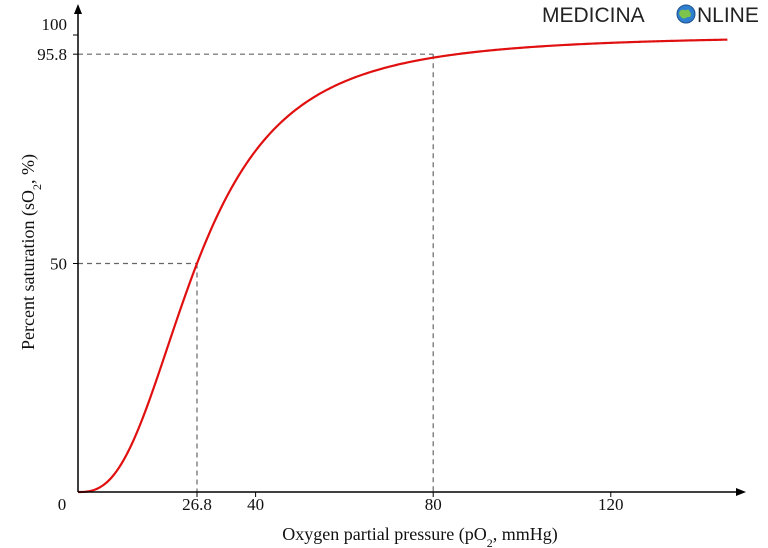 The image size is (768, 548). Describe the element at coordinates (28, 270) in the screenshot. I see `y-axis-title-prefix: Percent saturation (sO` at that location.